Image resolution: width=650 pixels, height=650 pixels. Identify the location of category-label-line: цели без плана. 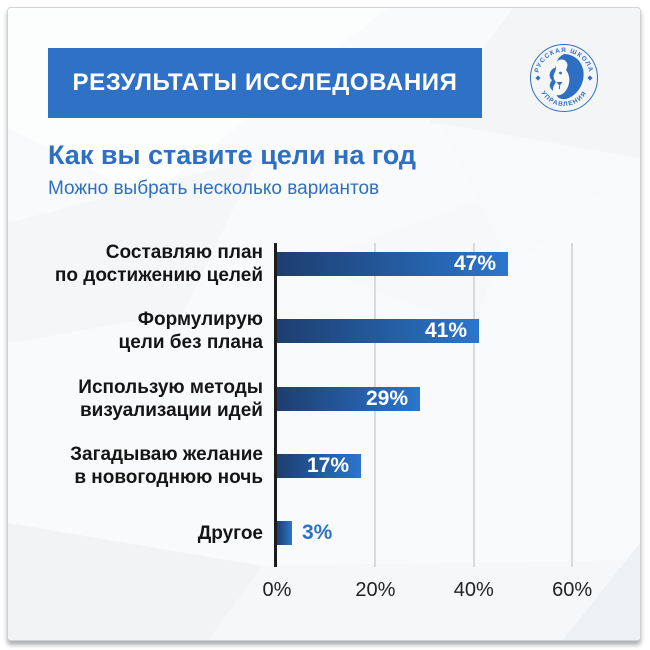
(190, 343).